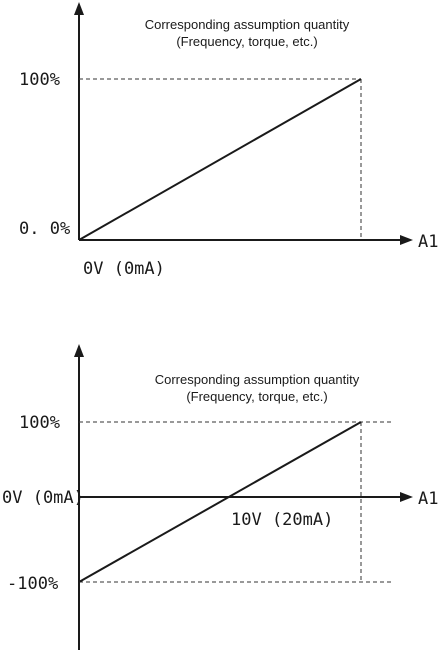  Describe the element at coordinates (246, 41) in the screenshot. I see `diagram1-note-line2: (Frequency, torque, etc.)` at that location.